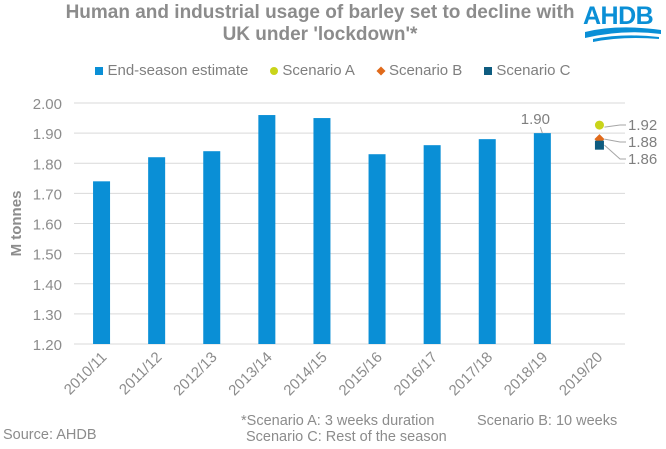 The width and height of the screenshot is (666, 449). What do you see at coordinates (346, 437) in the screenshot?
I see `scenario-c-note: Scenario C: Rest of the season` at bounding box center [346, 437].